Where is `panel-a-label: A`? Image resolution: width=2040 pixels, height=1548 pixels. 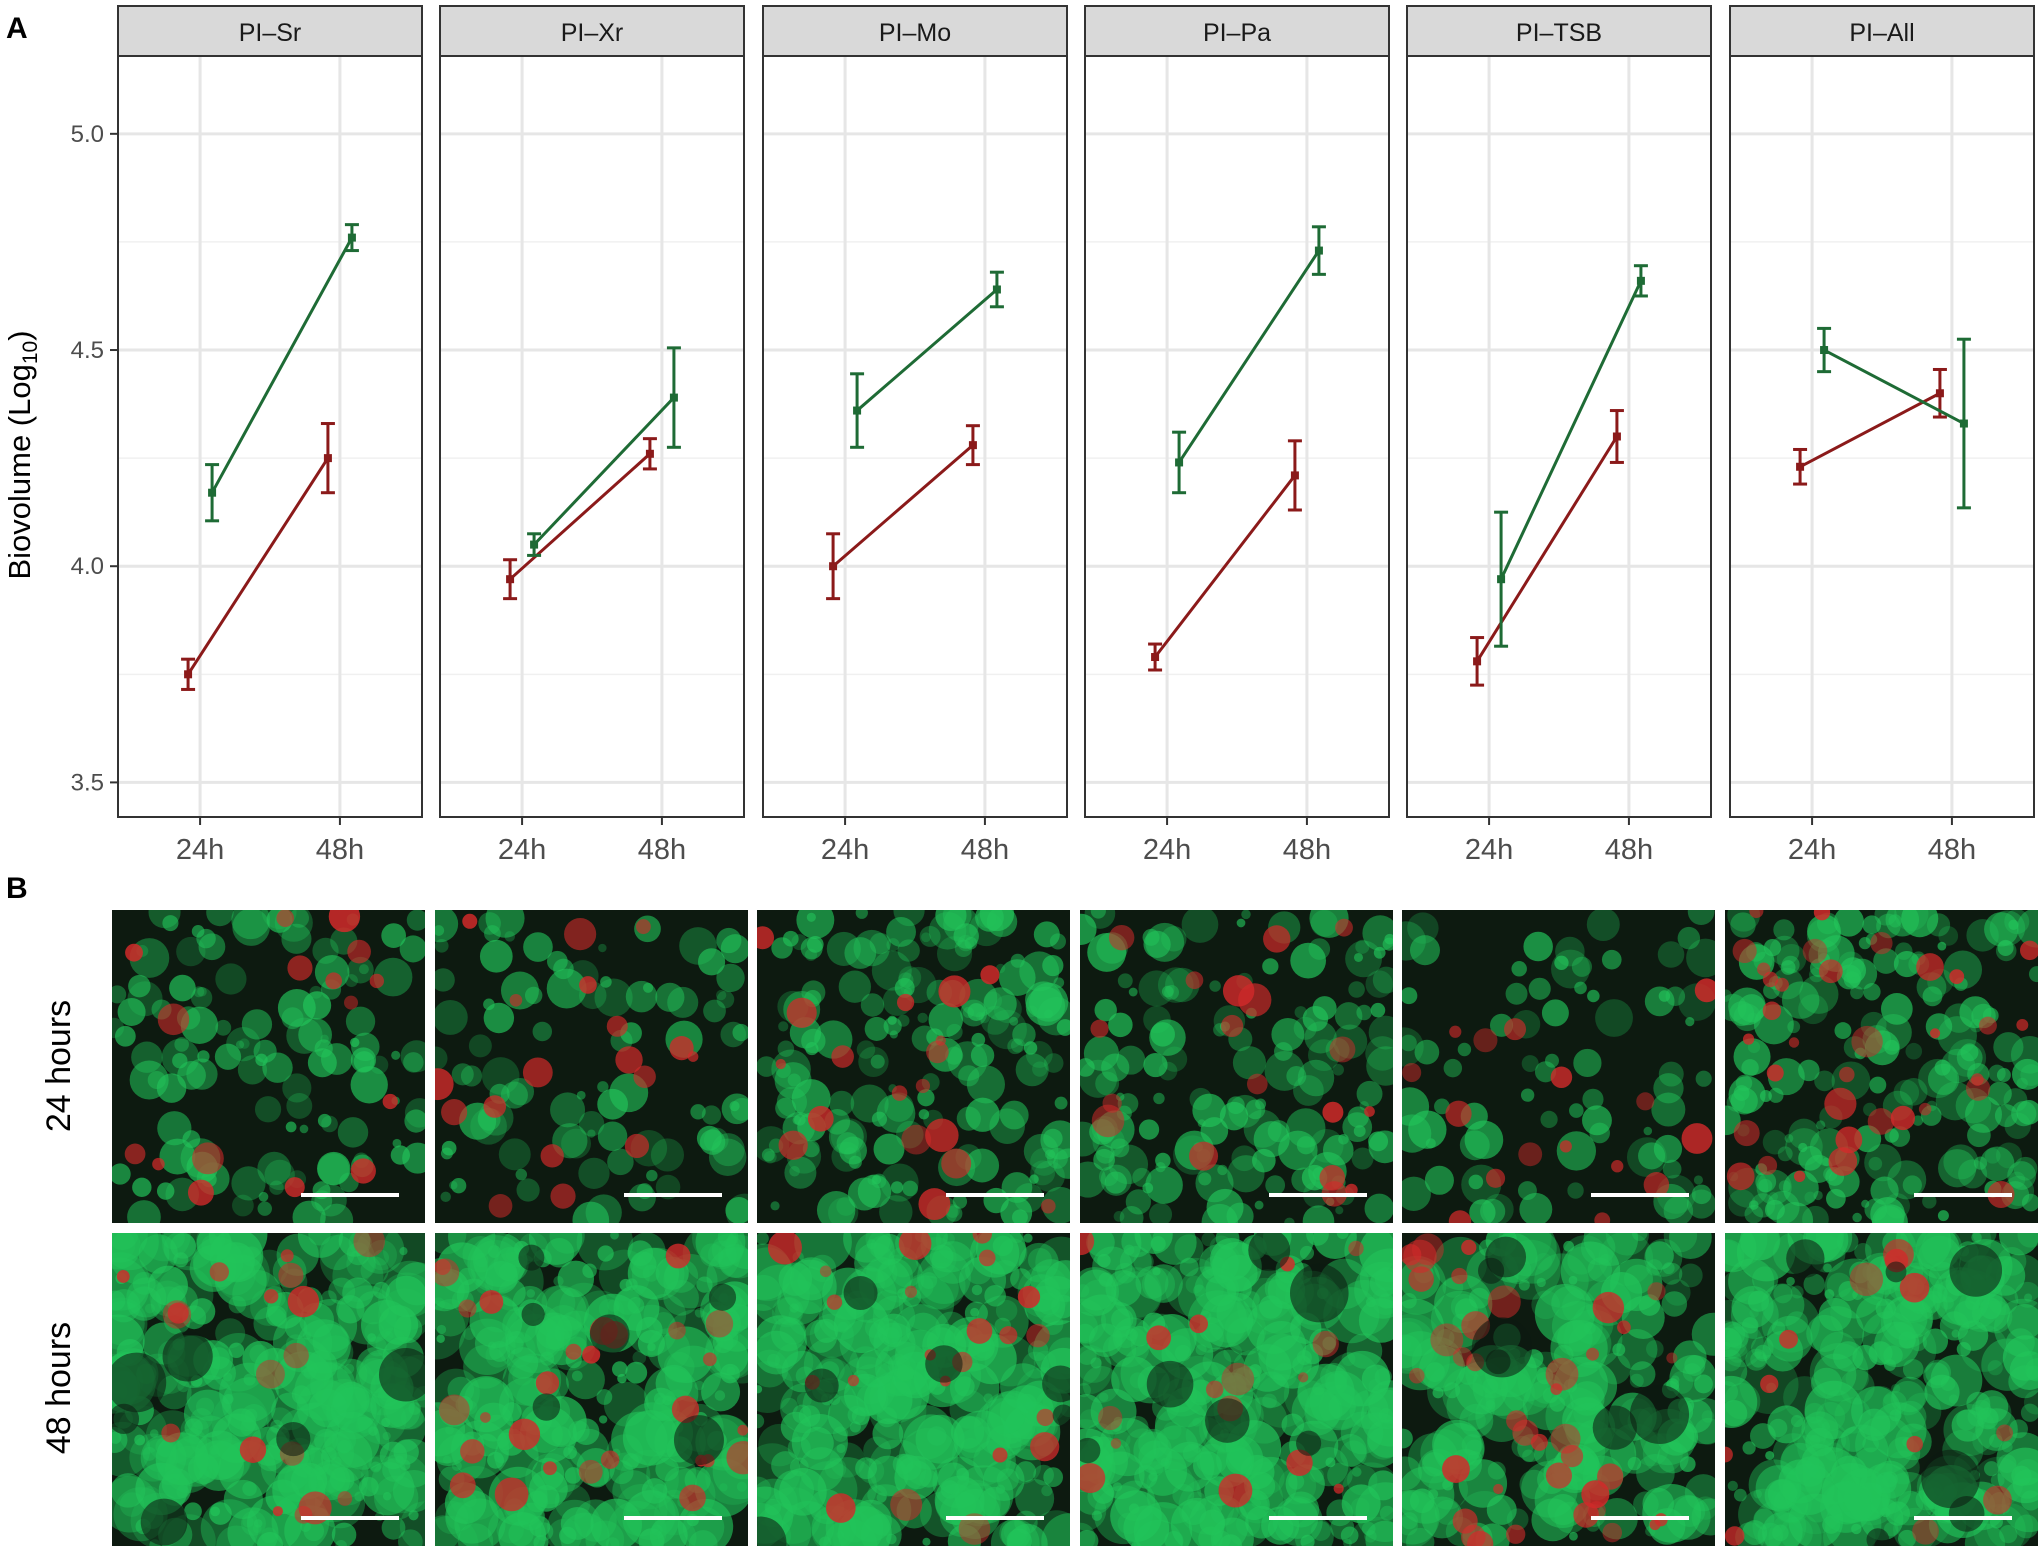 panel-a-label: A is located at coordinates (17, 28).